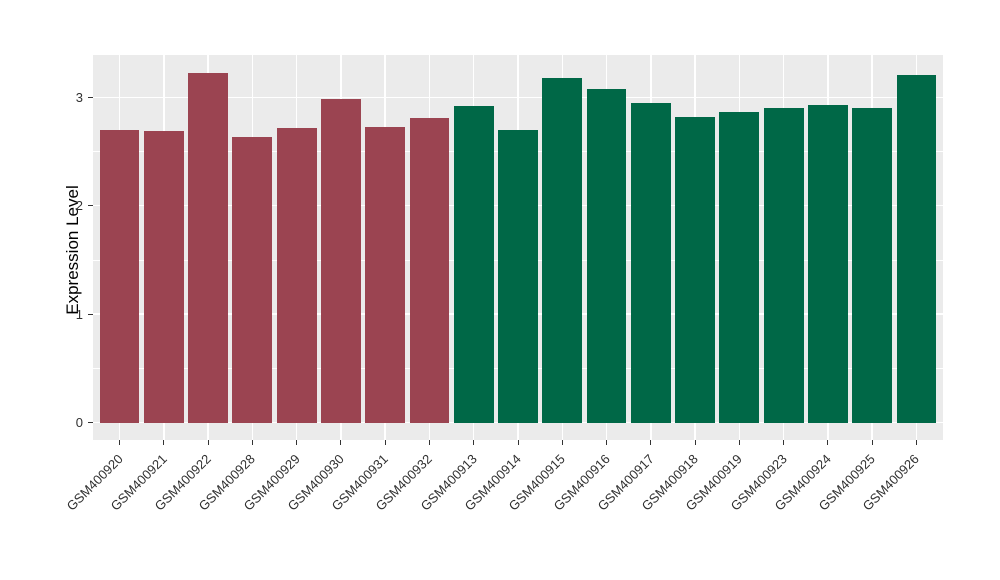  What do you see at coordinates (163, 276) in the screenshot?
I see `bar-GSM400921` at bounding box center [163, 276].